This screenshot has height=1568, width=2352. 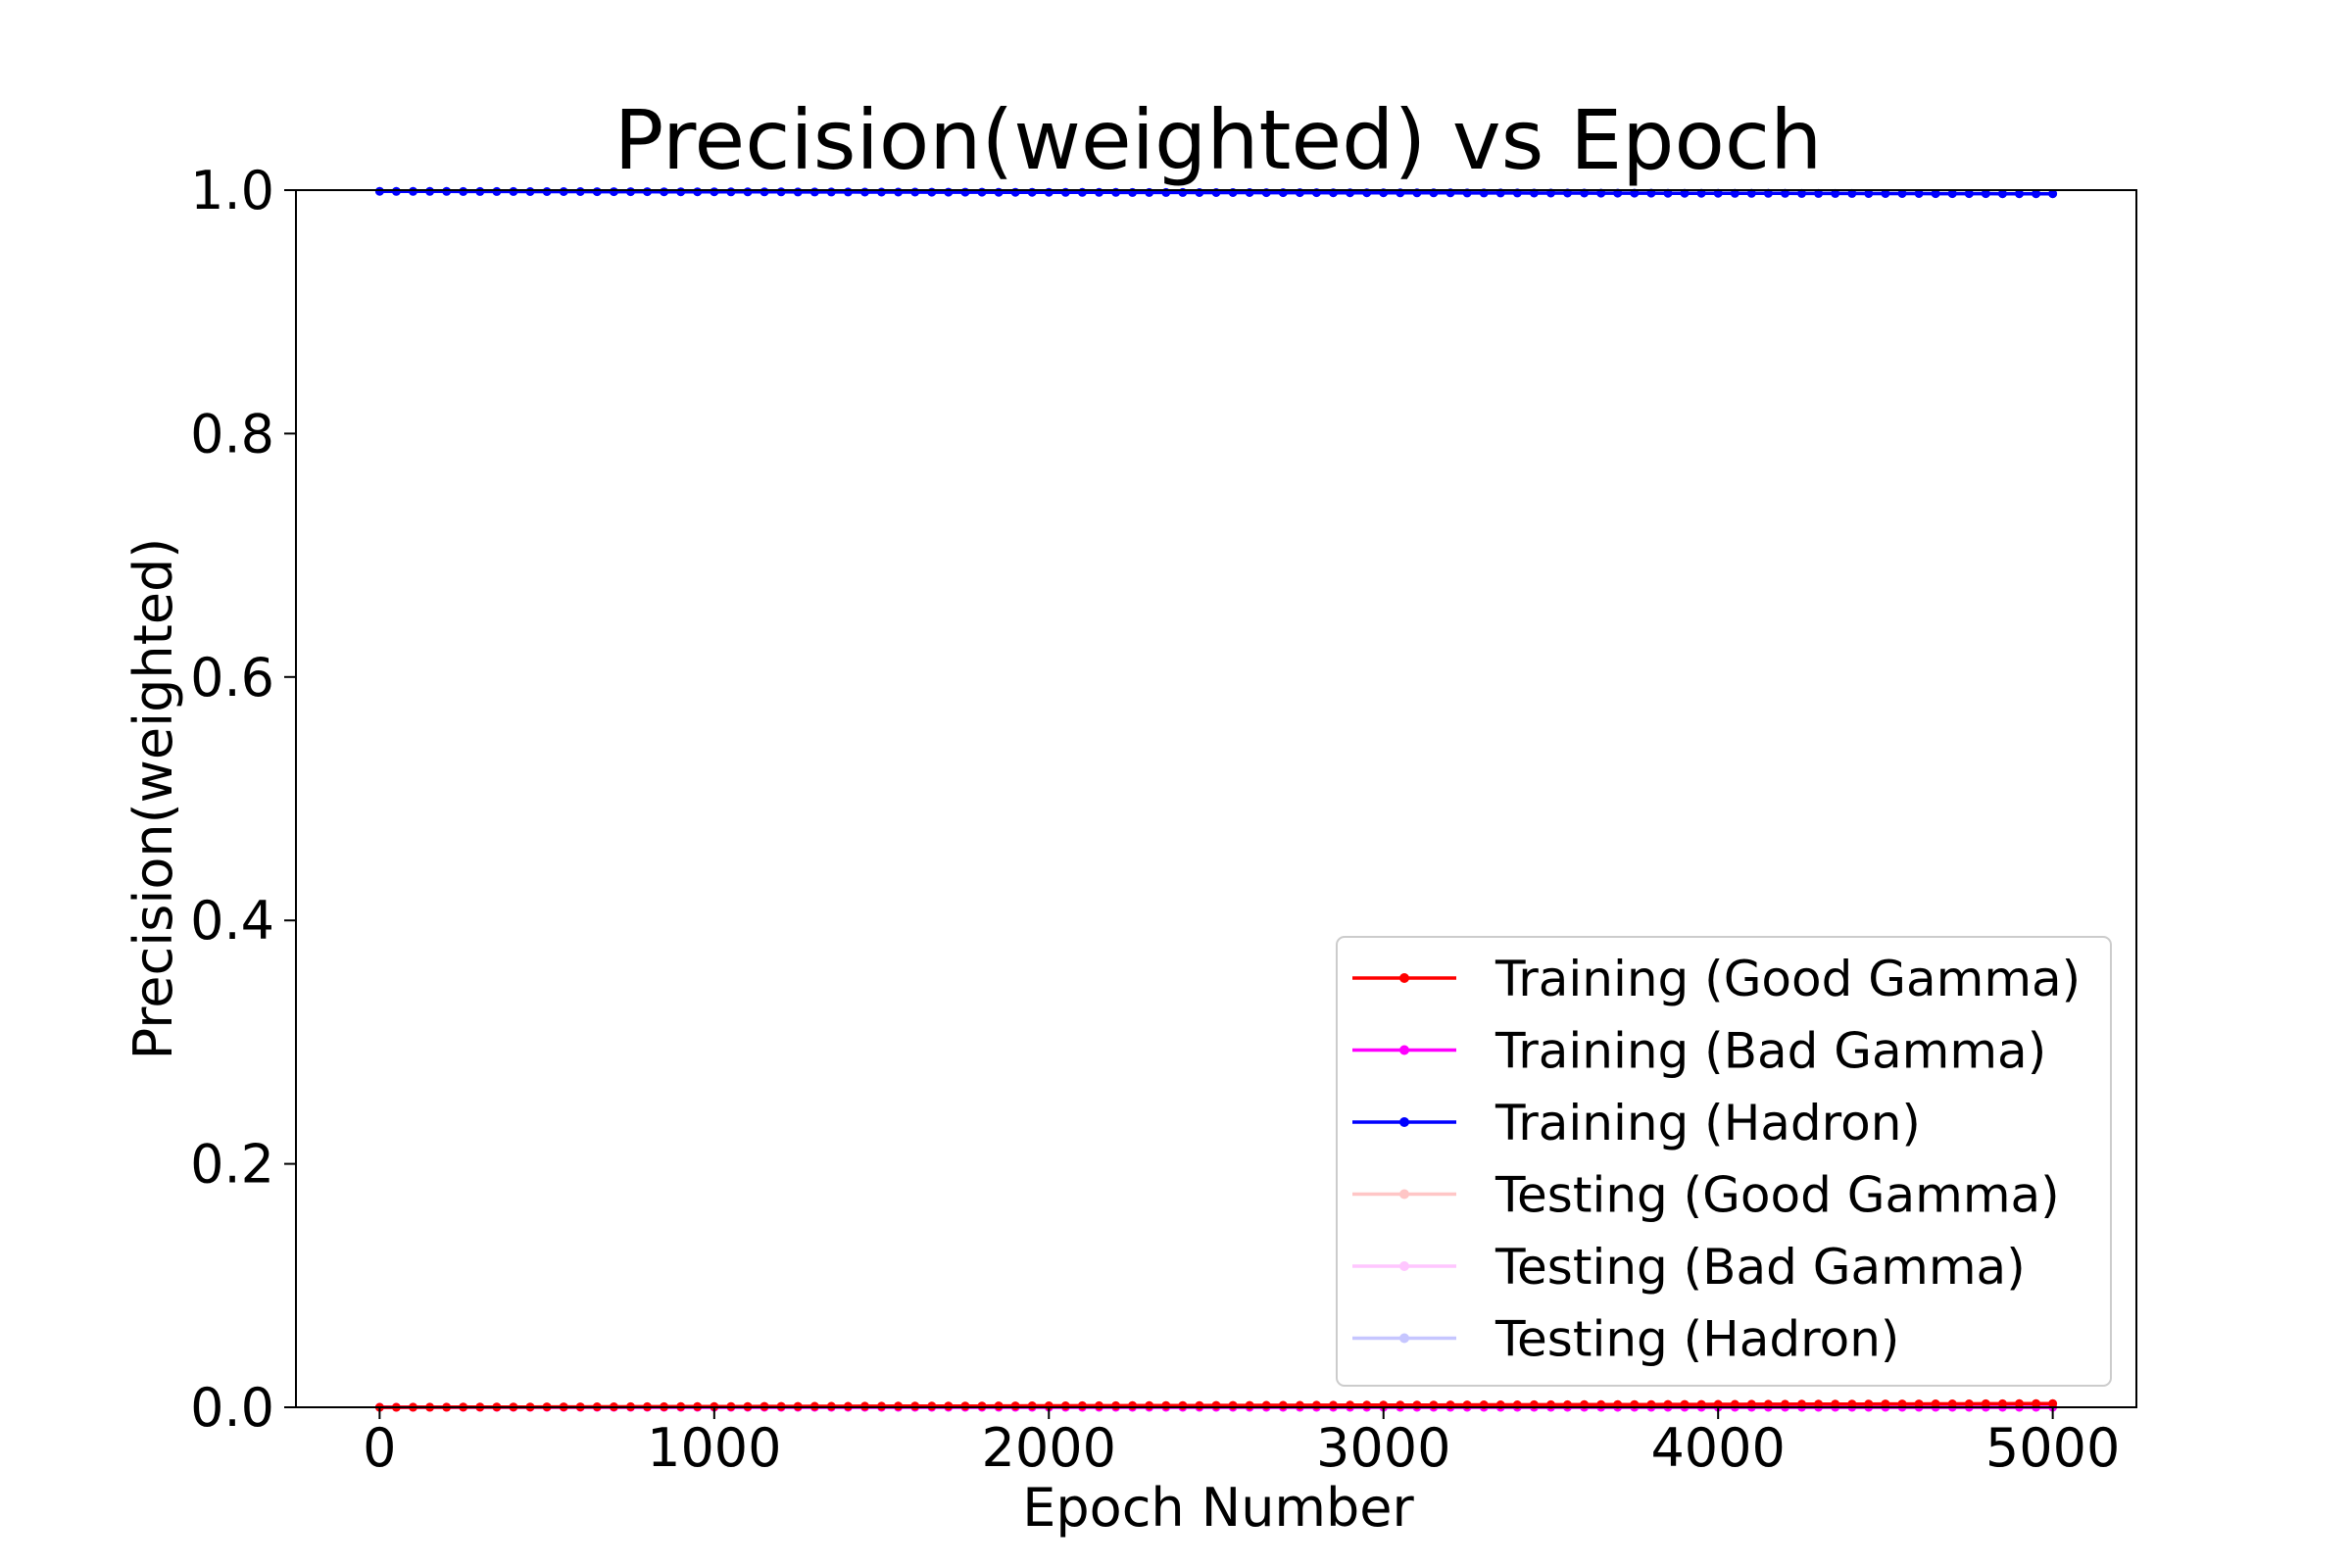 What do you see at coordinates (232, 1165) in the screenshot?
I see `y-tick-label: 0.2` at bounding box center [232, 1165].